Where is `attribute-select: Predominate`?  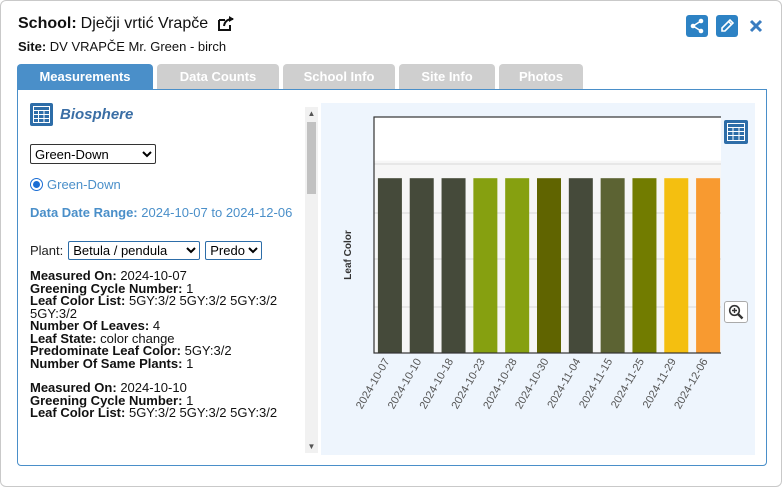 attribute-select: Predominate is located at coordinates (234, 250).